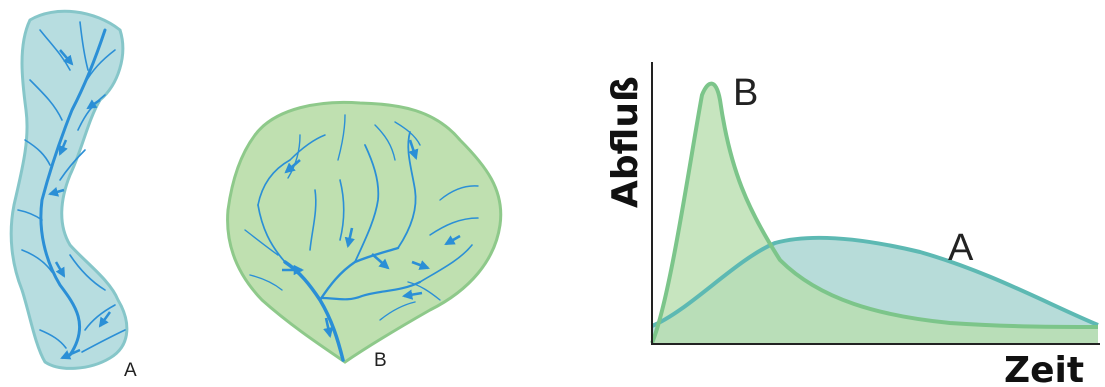  I want to click on basin-b-flow-arrows, so click(371, 239).